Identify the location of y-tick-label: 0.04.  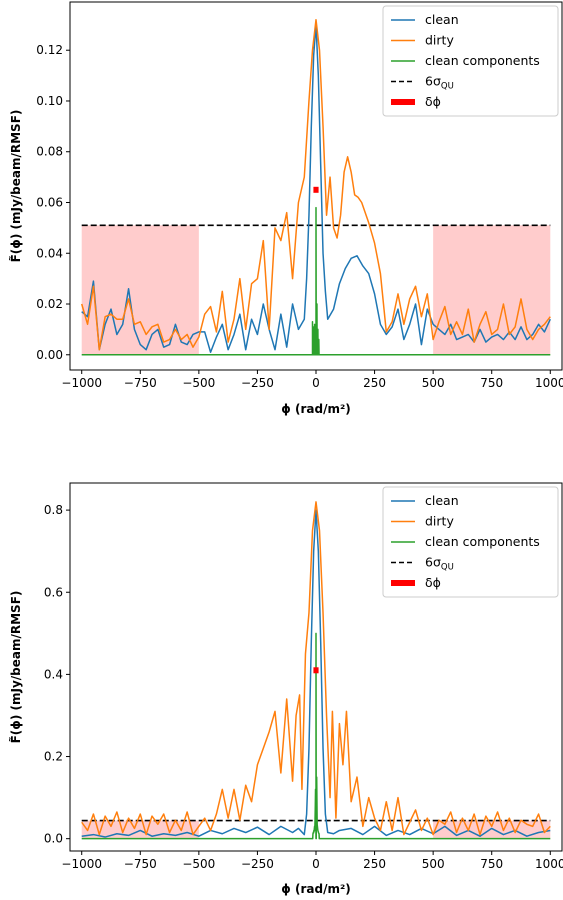
(49, 253).